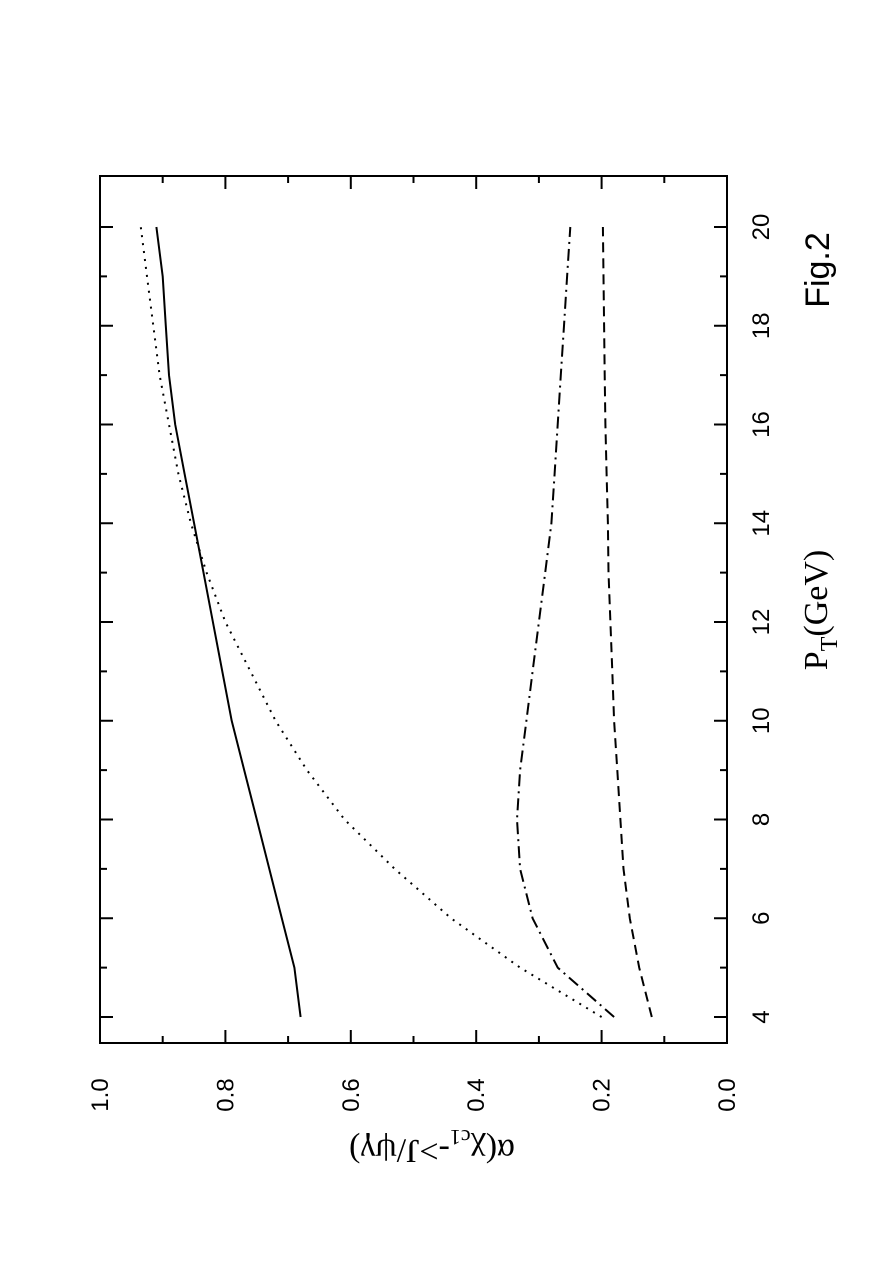 The height and width of the screenshot is (1270, 872). I want to click on x-tick-label: 4, so click(761, 1016).